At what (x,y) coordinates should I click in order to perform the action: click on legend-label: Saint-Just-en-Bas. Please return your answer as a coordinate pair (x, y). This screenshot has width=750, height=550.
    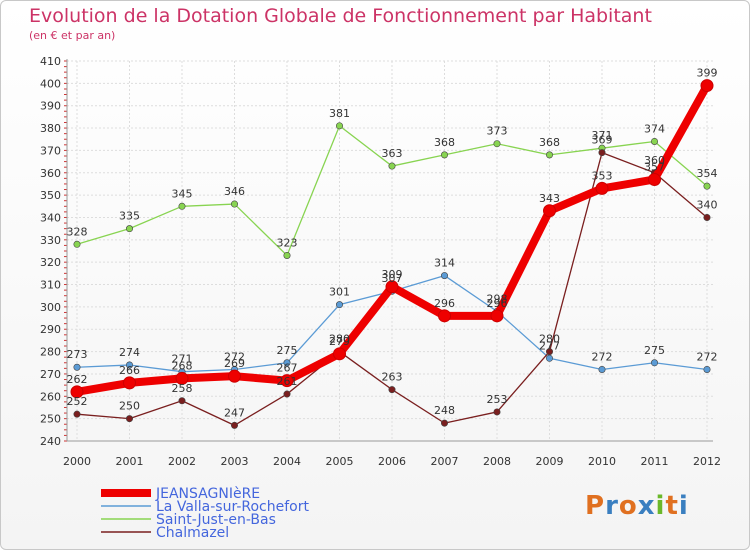
    Looking at the image, I should click on (216, 520).